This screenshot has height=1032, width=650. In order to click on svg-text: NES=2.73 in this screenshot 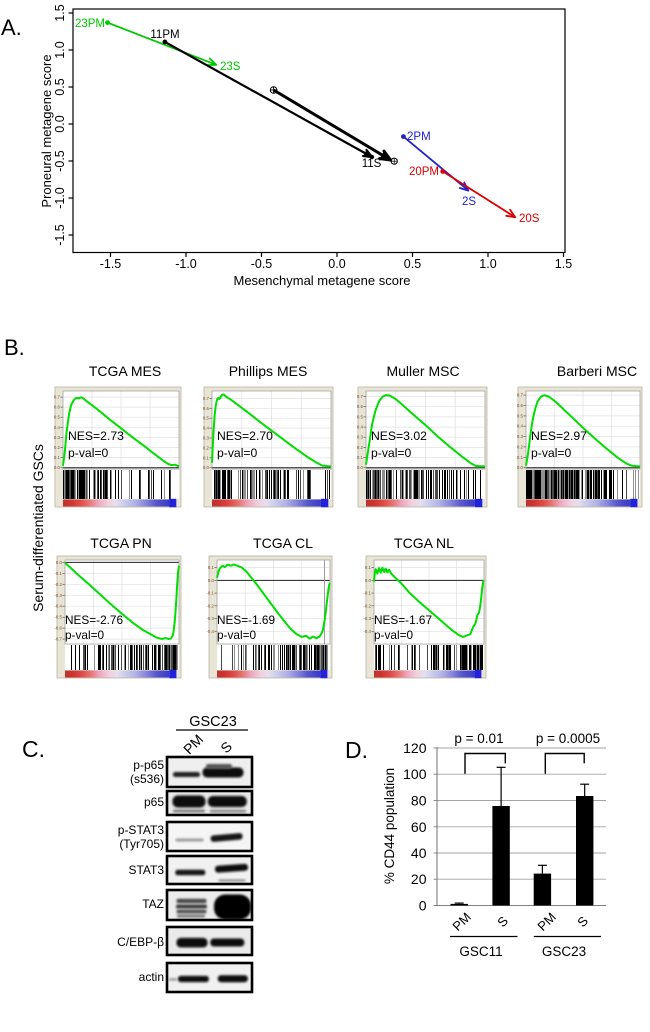, I will do `click(96, 436)`.